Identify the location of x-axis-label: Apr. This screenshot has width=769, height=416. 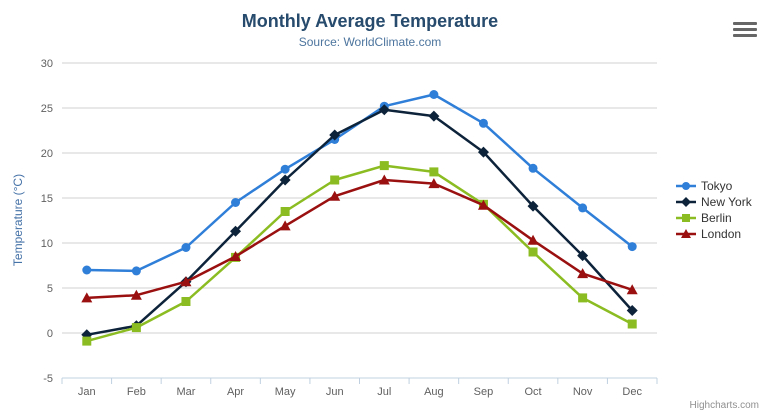
(235, 392).